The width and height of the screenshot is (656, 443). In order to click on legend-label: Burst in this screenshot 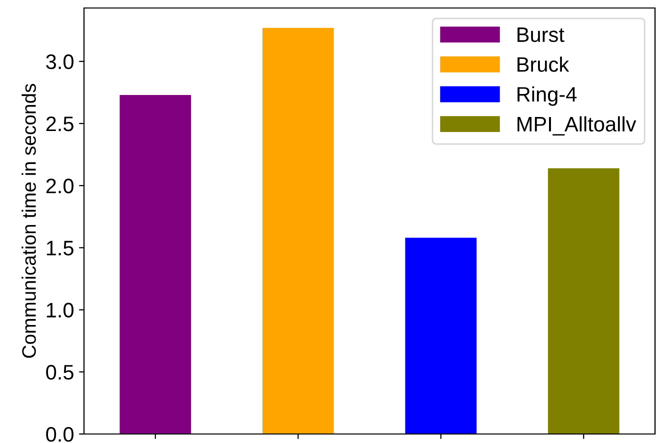, I will do `click(541, 35)`.